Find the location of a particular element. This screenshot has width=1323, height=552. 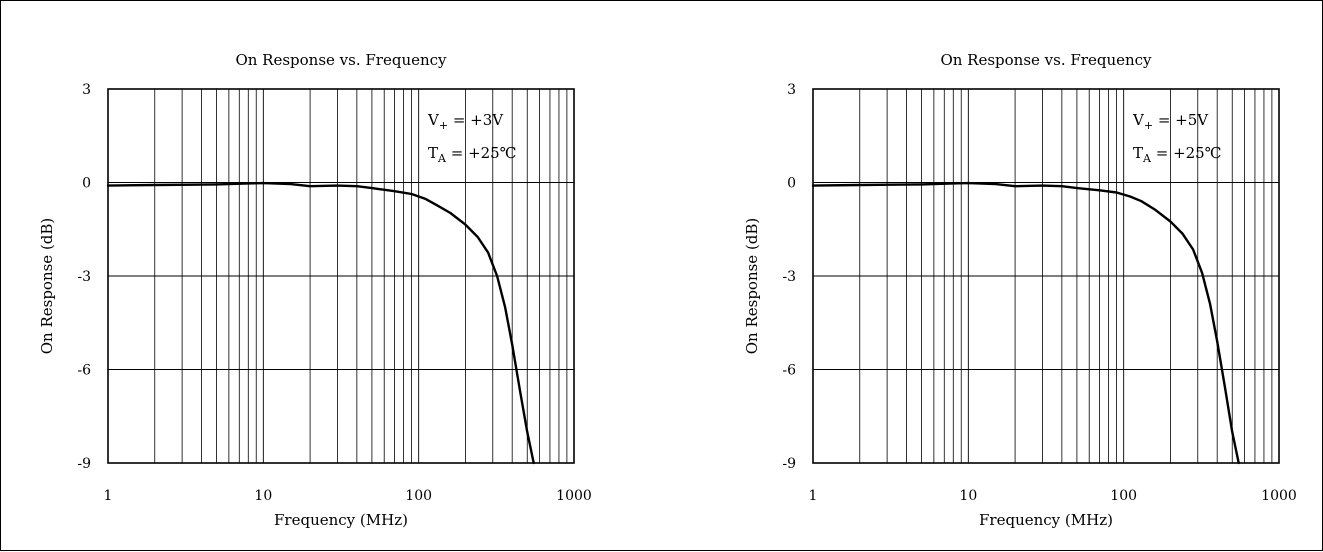

annotation-vplus-rest: = +3V is located at coordinates (476, 120).